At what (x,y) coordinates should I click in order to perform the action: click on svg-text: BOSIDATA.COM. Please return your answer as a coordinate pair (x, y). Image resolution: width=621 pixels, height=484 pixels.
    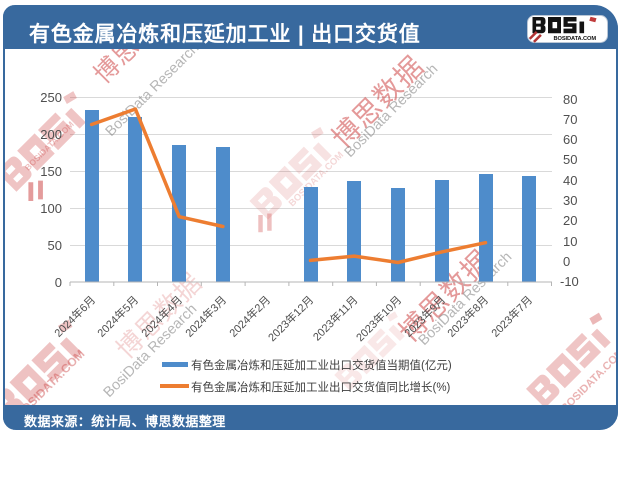
    Looking at the image, I should click on (575, 39).